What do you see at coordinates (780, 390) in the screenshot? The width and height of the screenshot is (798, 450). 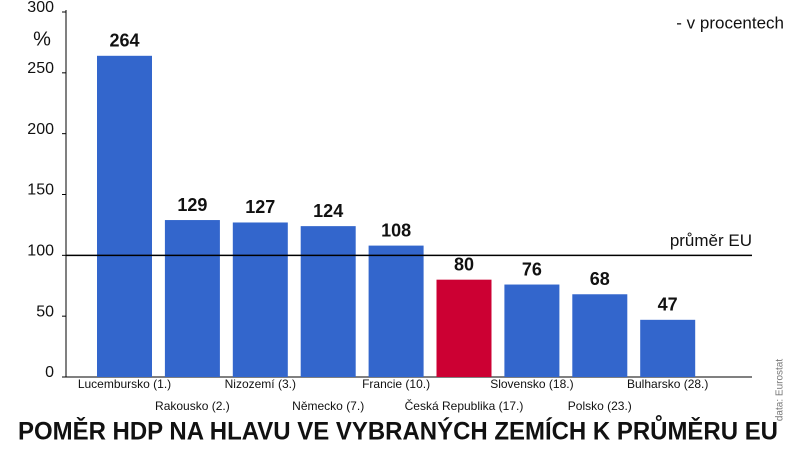 I see `source: data: Eurostat` at bounding box center [780, 390].